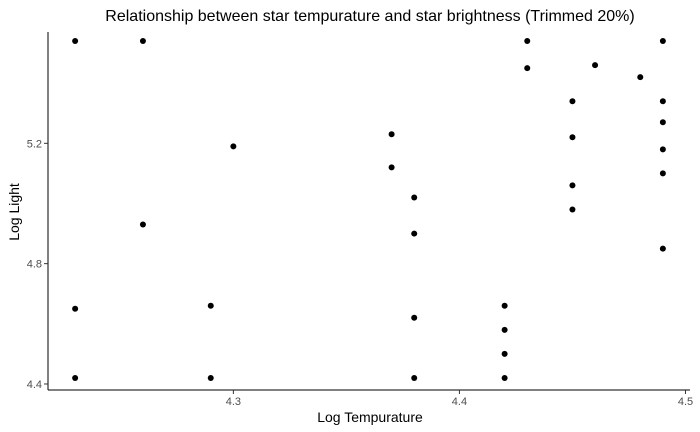 The width and height of the screenshot is (700, 432). What do you see at coordinates (34, 144) in the screenshot?
I see `y-tick-label: 5.2` at bounding box center [34, 144].